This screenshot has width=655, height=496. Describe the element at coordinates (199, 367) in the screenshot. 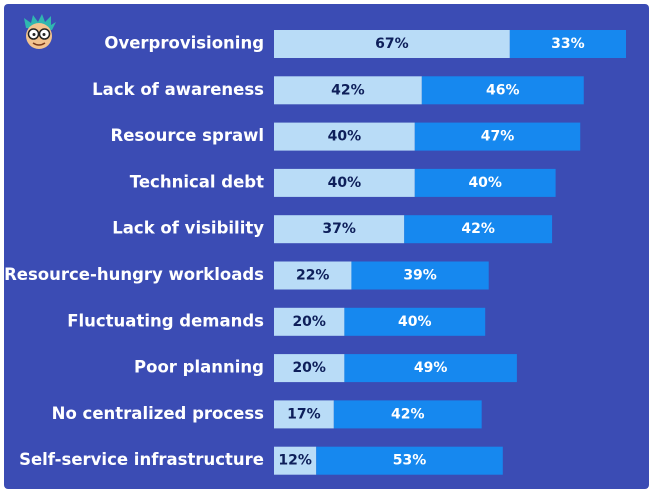

I see `category-label: Poor planning` at that location.